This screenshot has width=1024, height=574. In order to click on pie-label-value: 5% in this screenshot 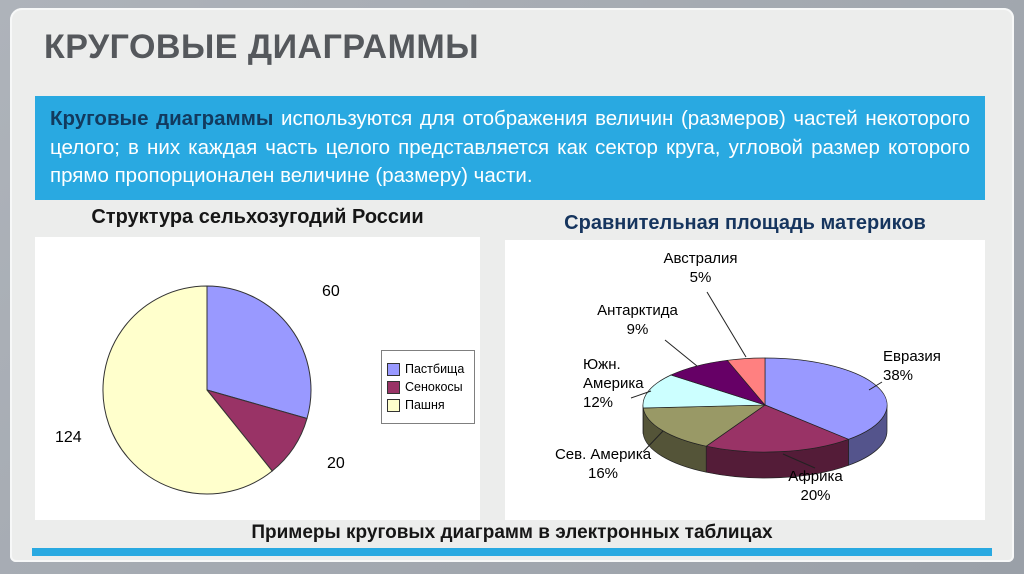, I will do `click(700, 277)`.